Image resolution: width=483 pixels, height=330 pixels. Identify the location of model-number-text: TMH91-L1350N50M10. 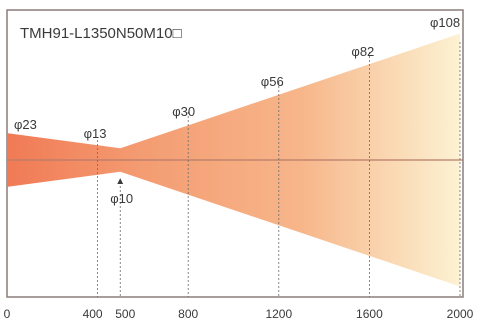
(96, 33).